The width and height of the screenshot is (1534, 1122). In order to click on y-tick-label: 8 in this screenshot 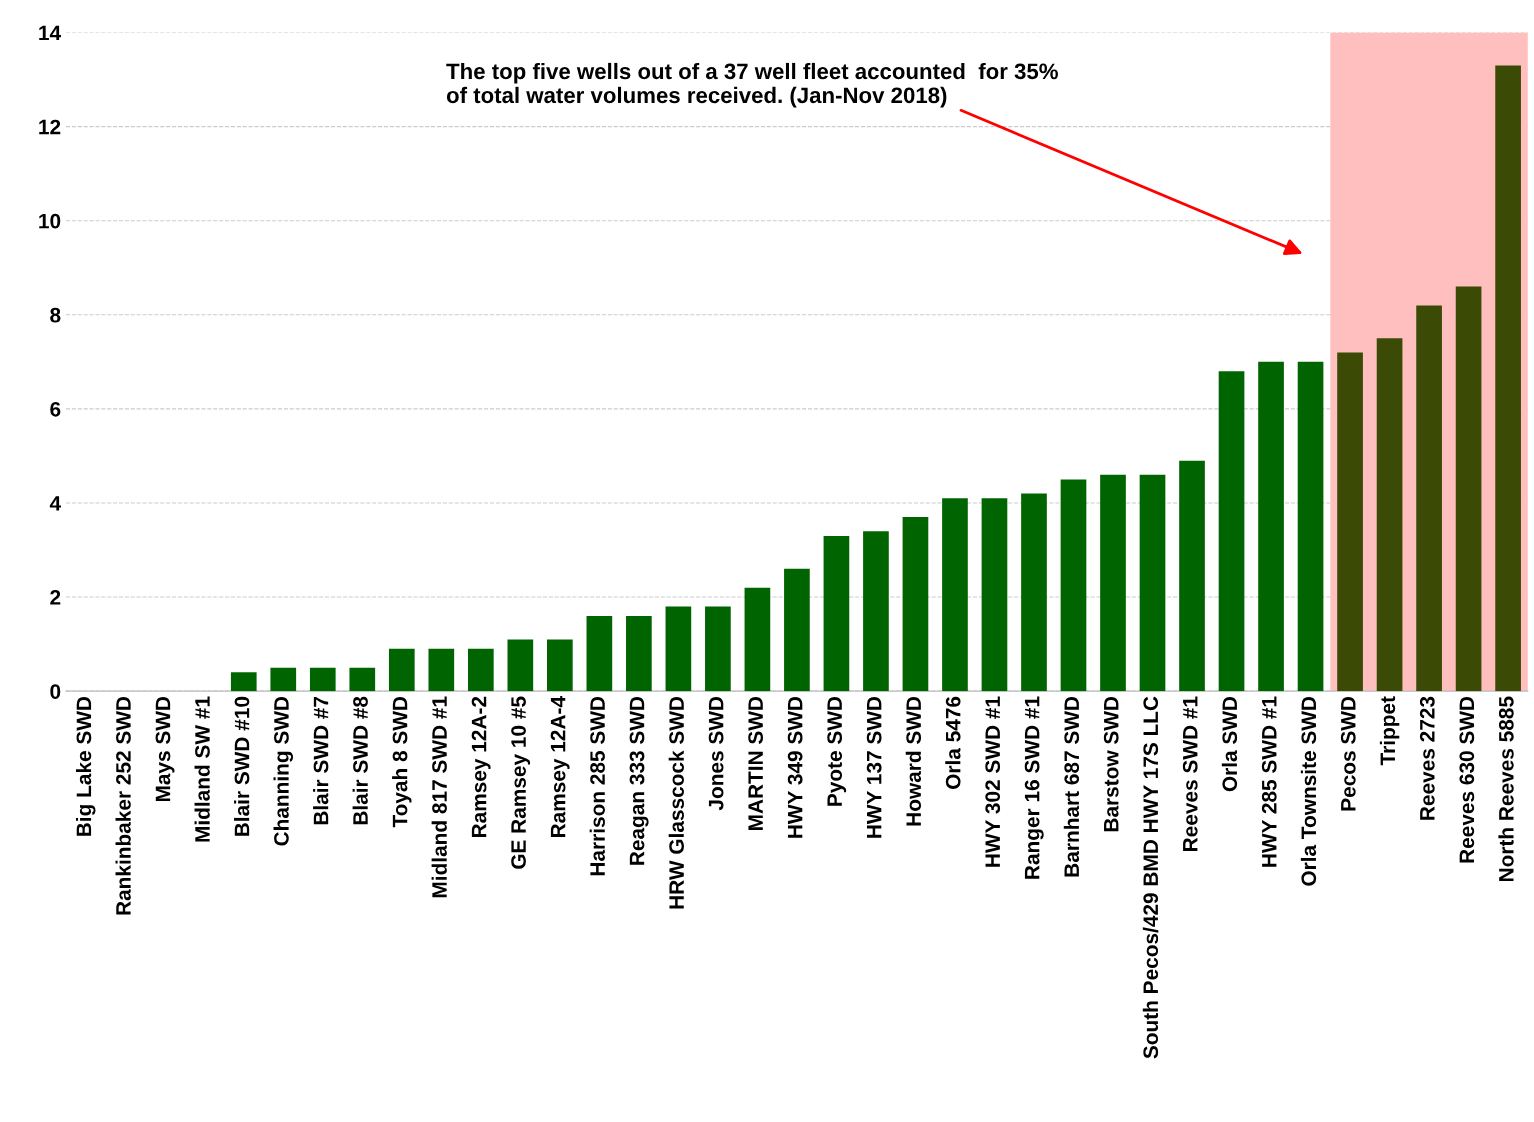, I will do `click(55, 315)`.